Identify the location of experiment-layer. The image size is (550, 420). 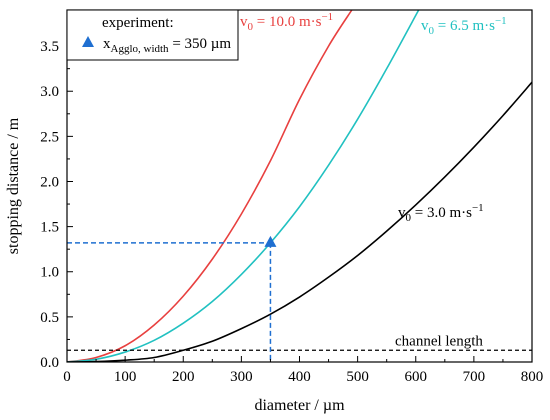
(172, 298).